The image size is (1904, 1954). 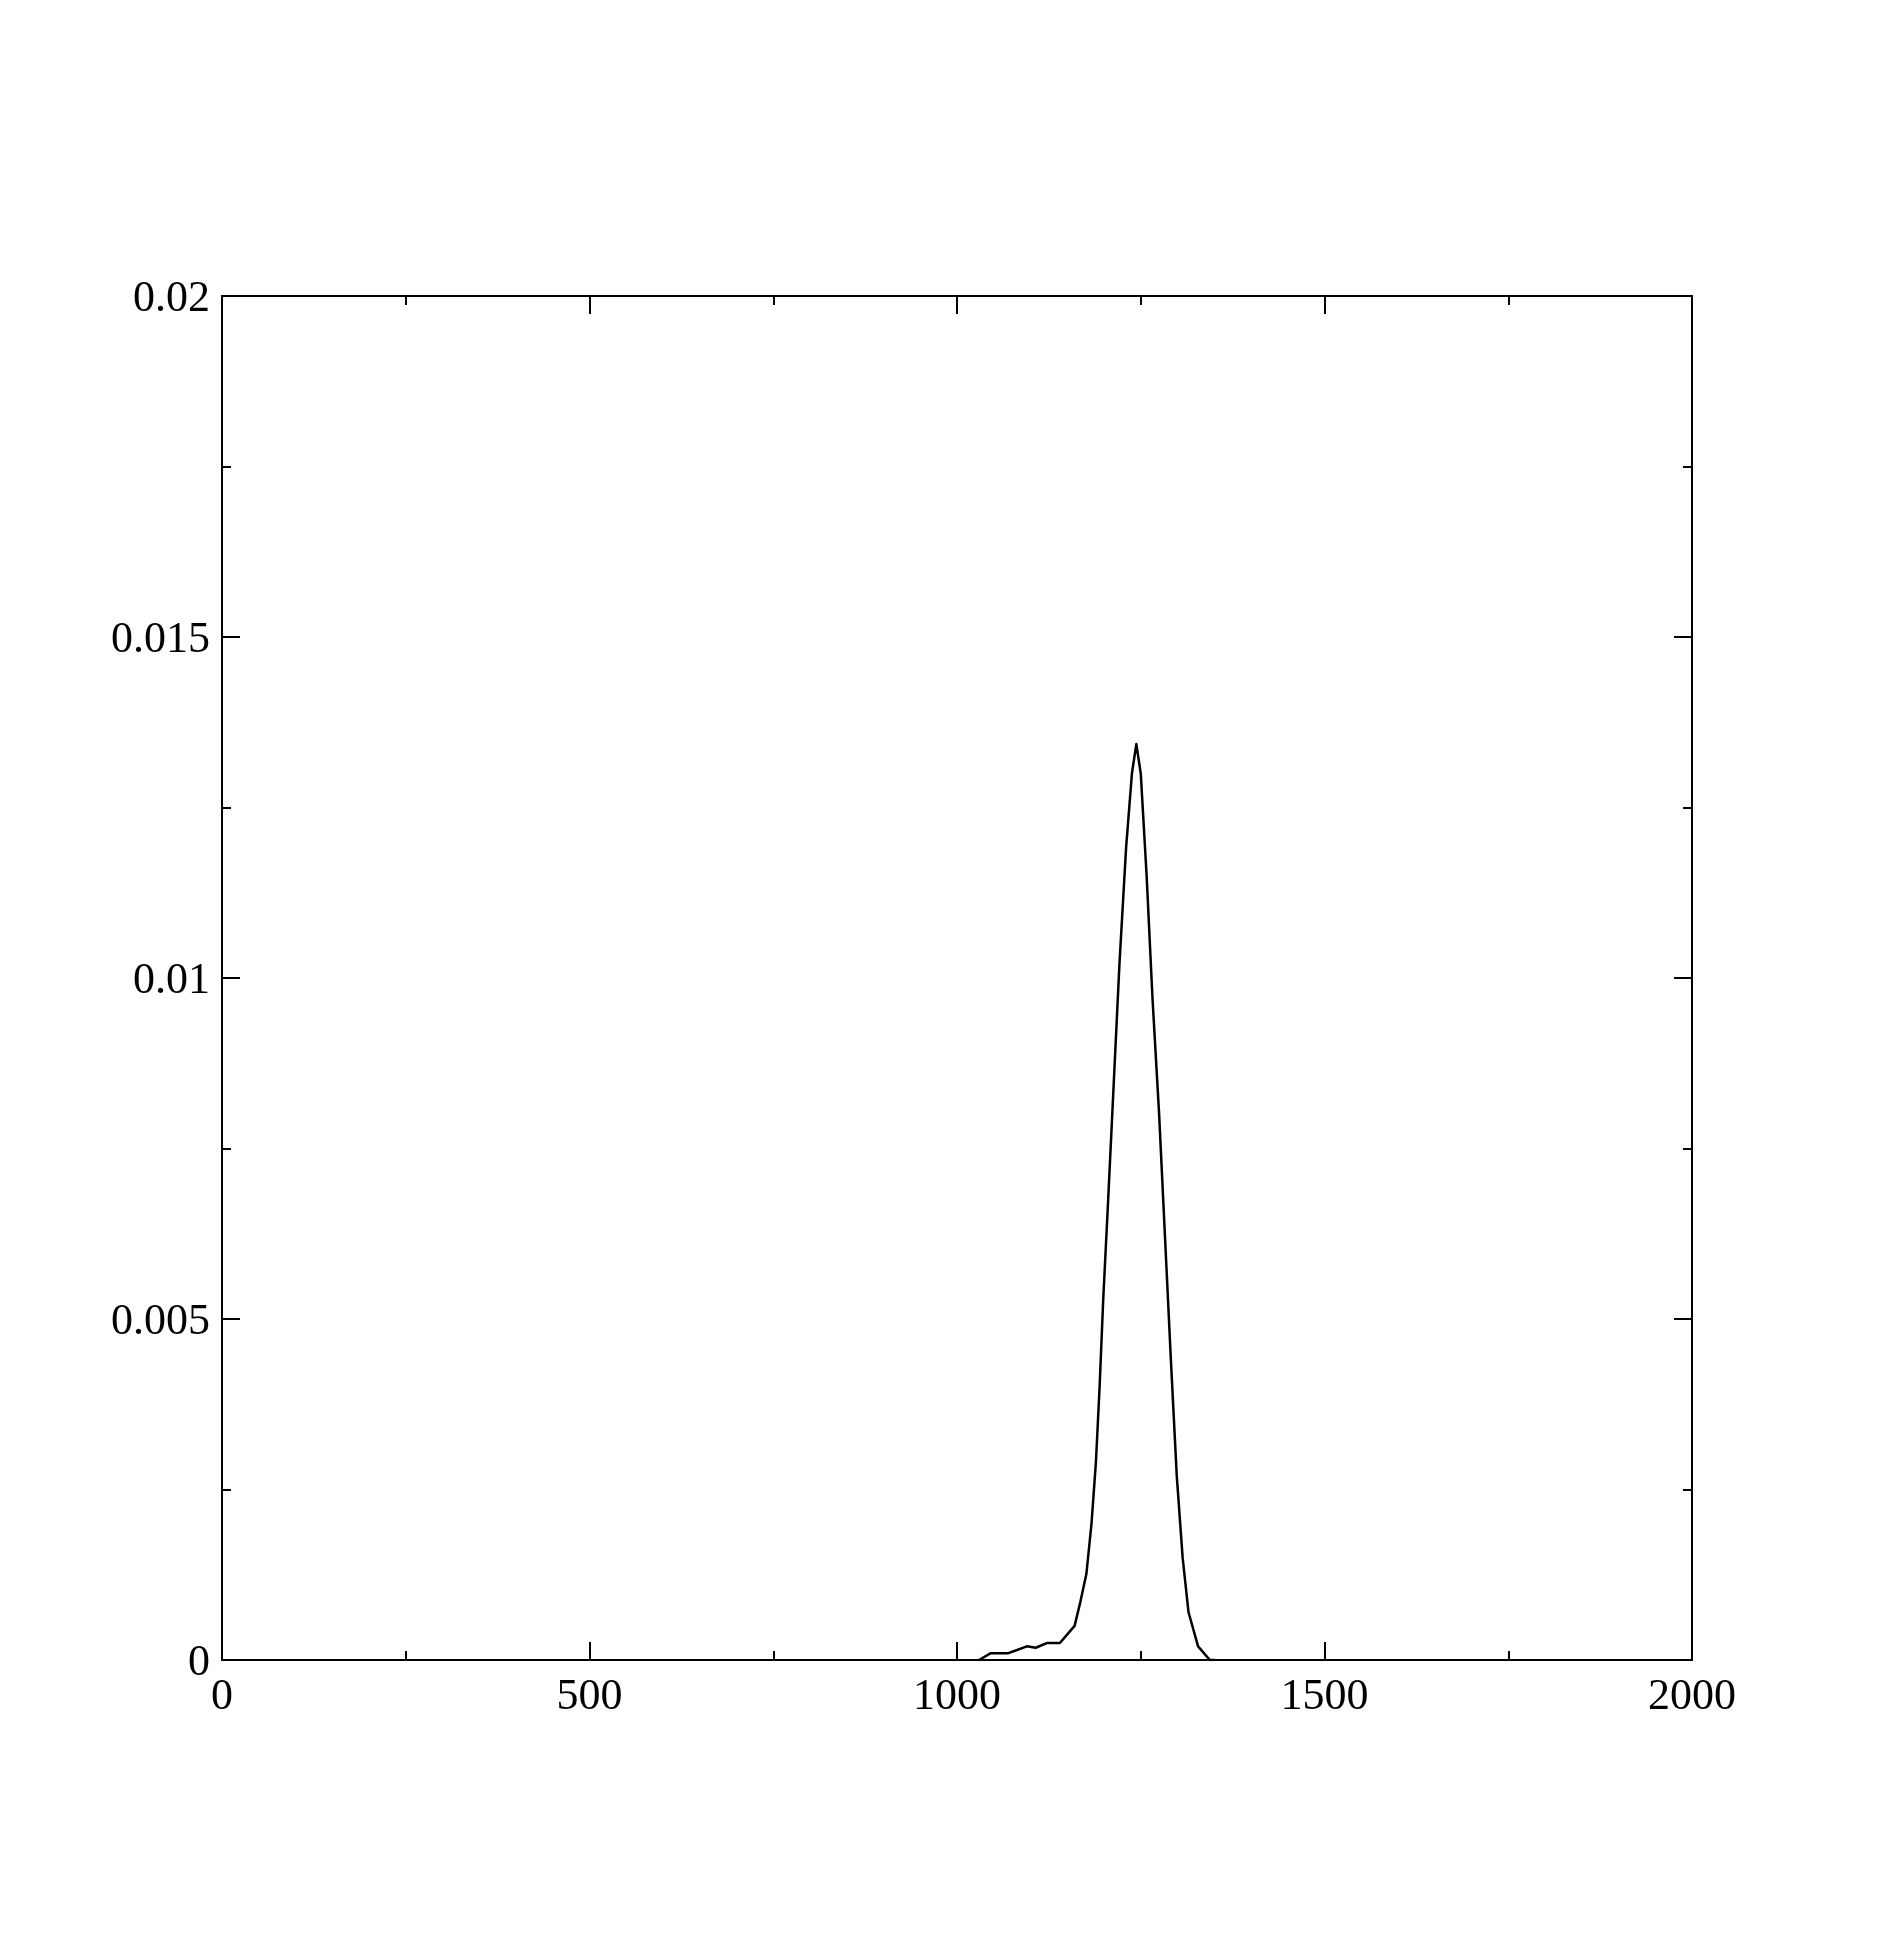 What do you see at coordinates (957, 1694) in the screenshot?
I see `x-tick-label: 1000` at bounding box center [957, 1694].